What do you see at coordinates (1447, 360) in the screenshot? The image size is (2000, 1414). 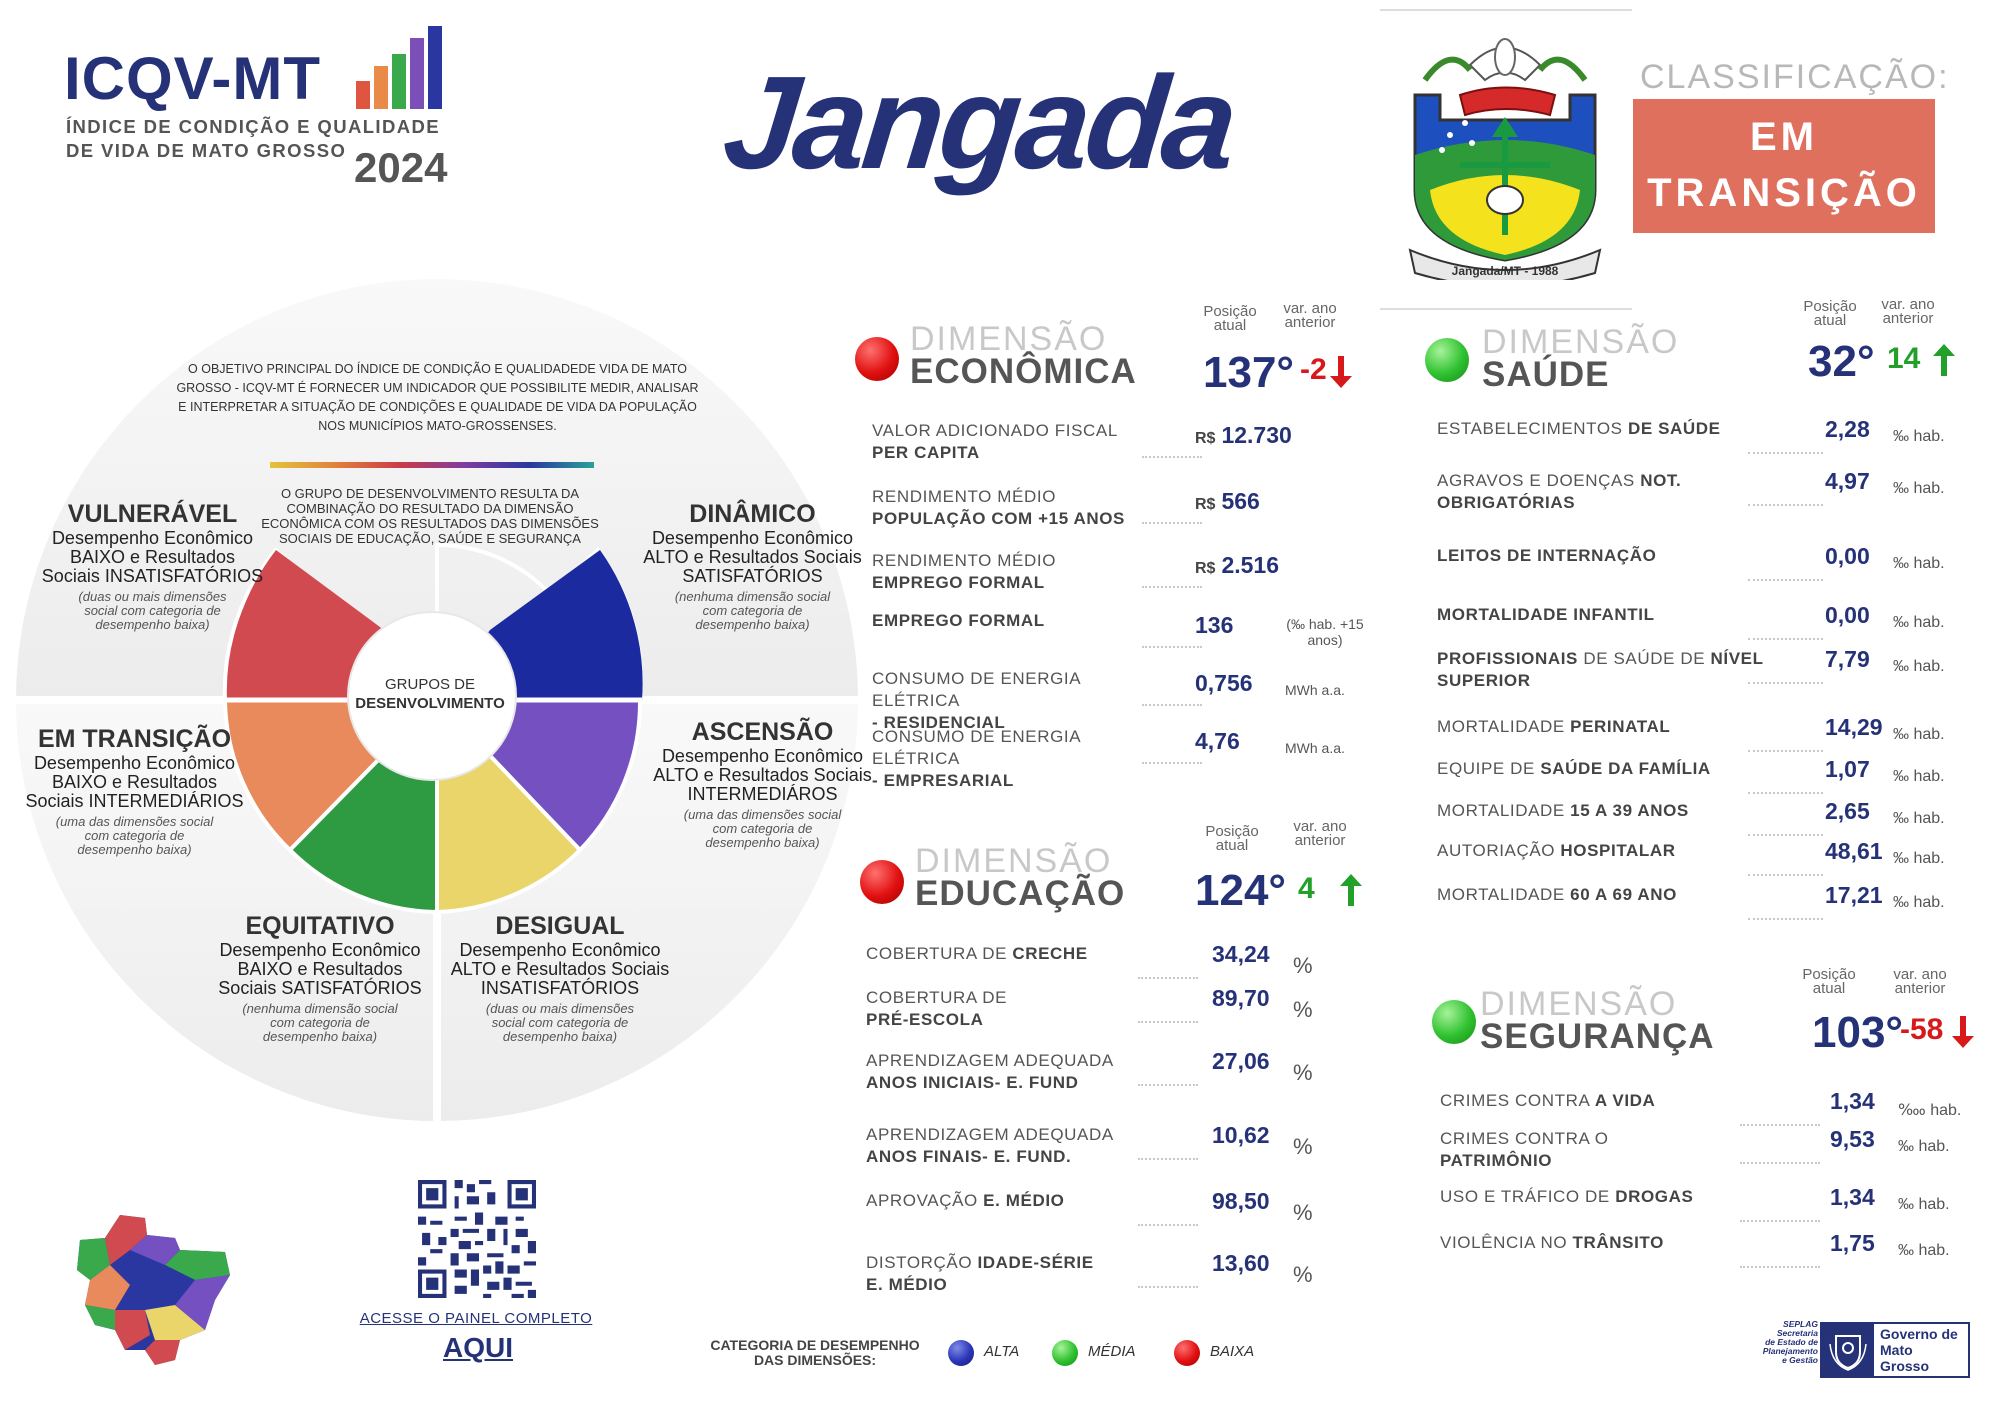 I see `saude-category-dot` at bounding box center [1447, 360].